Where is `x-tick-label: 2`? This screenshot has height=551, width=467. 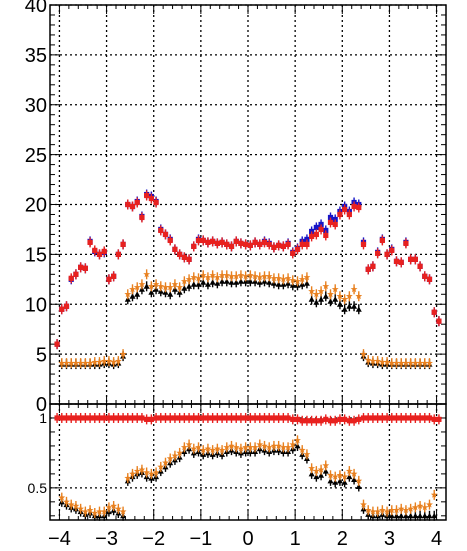
x-tick-label: 2 is located at coordinates (342, 539).